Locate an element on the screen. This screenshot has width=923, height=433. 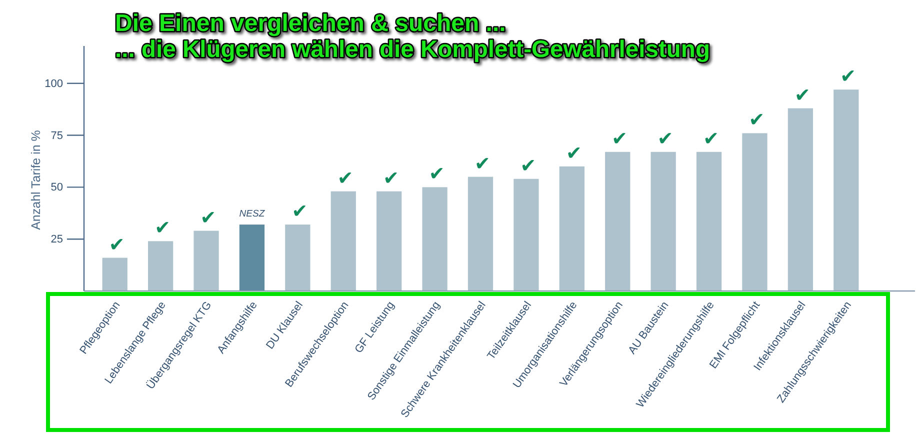
y-axis-title: Anzahl Tarife in % is located at coordinates (36, 180).